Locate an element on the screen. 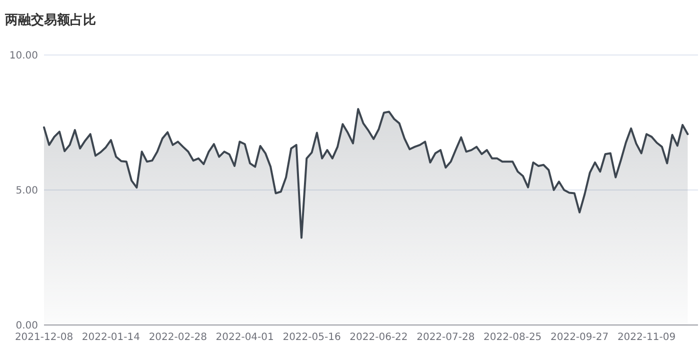 The width and height of the screenshot is (700, 350). x-tick-label: 2022-05-16 is located at coordinates (311, 337).